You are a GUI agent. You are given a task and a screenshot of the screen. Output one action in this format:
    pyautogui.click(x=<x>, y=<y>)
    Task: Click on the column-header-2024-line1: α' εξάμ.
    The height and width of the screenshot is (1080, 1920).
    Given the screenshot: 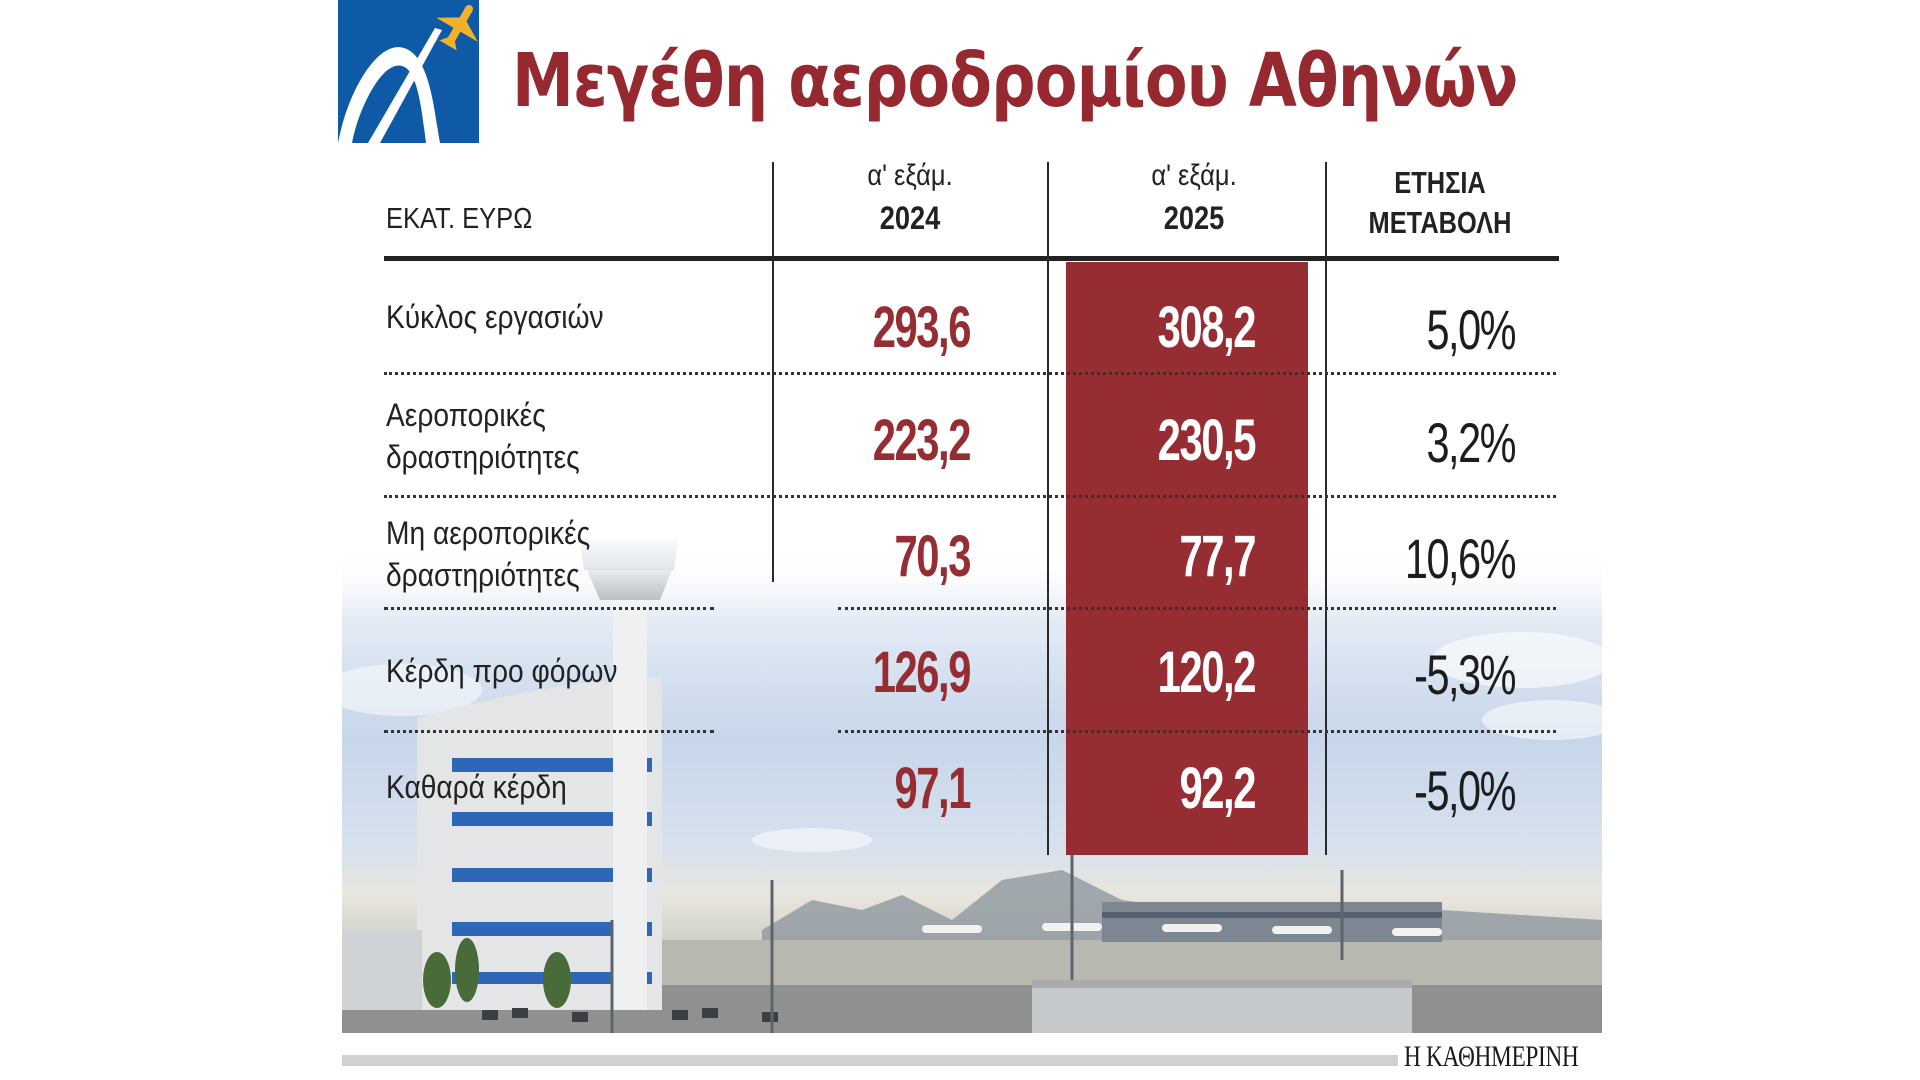 What is the action you would take?
    pyautogui.click(x=910, y=175)
    